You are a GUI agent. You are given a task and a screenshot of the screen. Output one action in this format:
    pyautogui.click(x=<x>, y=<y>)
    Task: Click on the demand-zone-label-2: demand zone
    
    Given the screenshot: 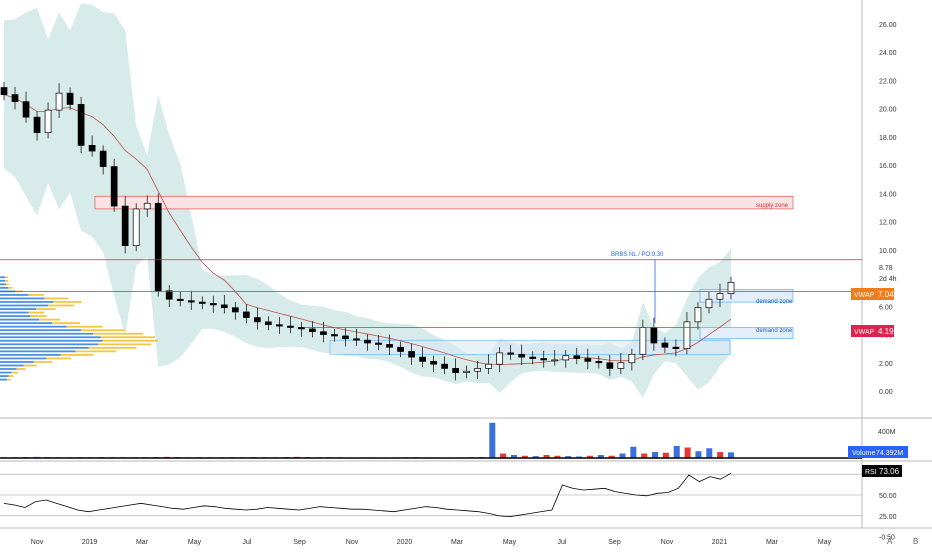 What is the action you would take?
    pyautogui.click(x=774, y=331)
    